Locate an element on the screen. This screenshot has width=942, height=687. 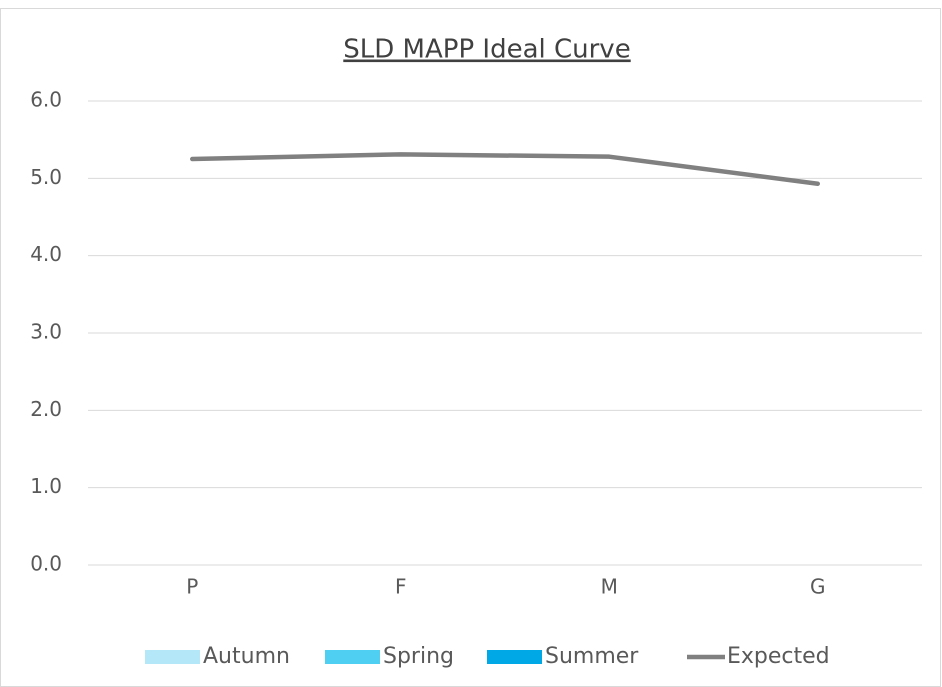
x-tick-label: M is located at coordinates (609, 587).